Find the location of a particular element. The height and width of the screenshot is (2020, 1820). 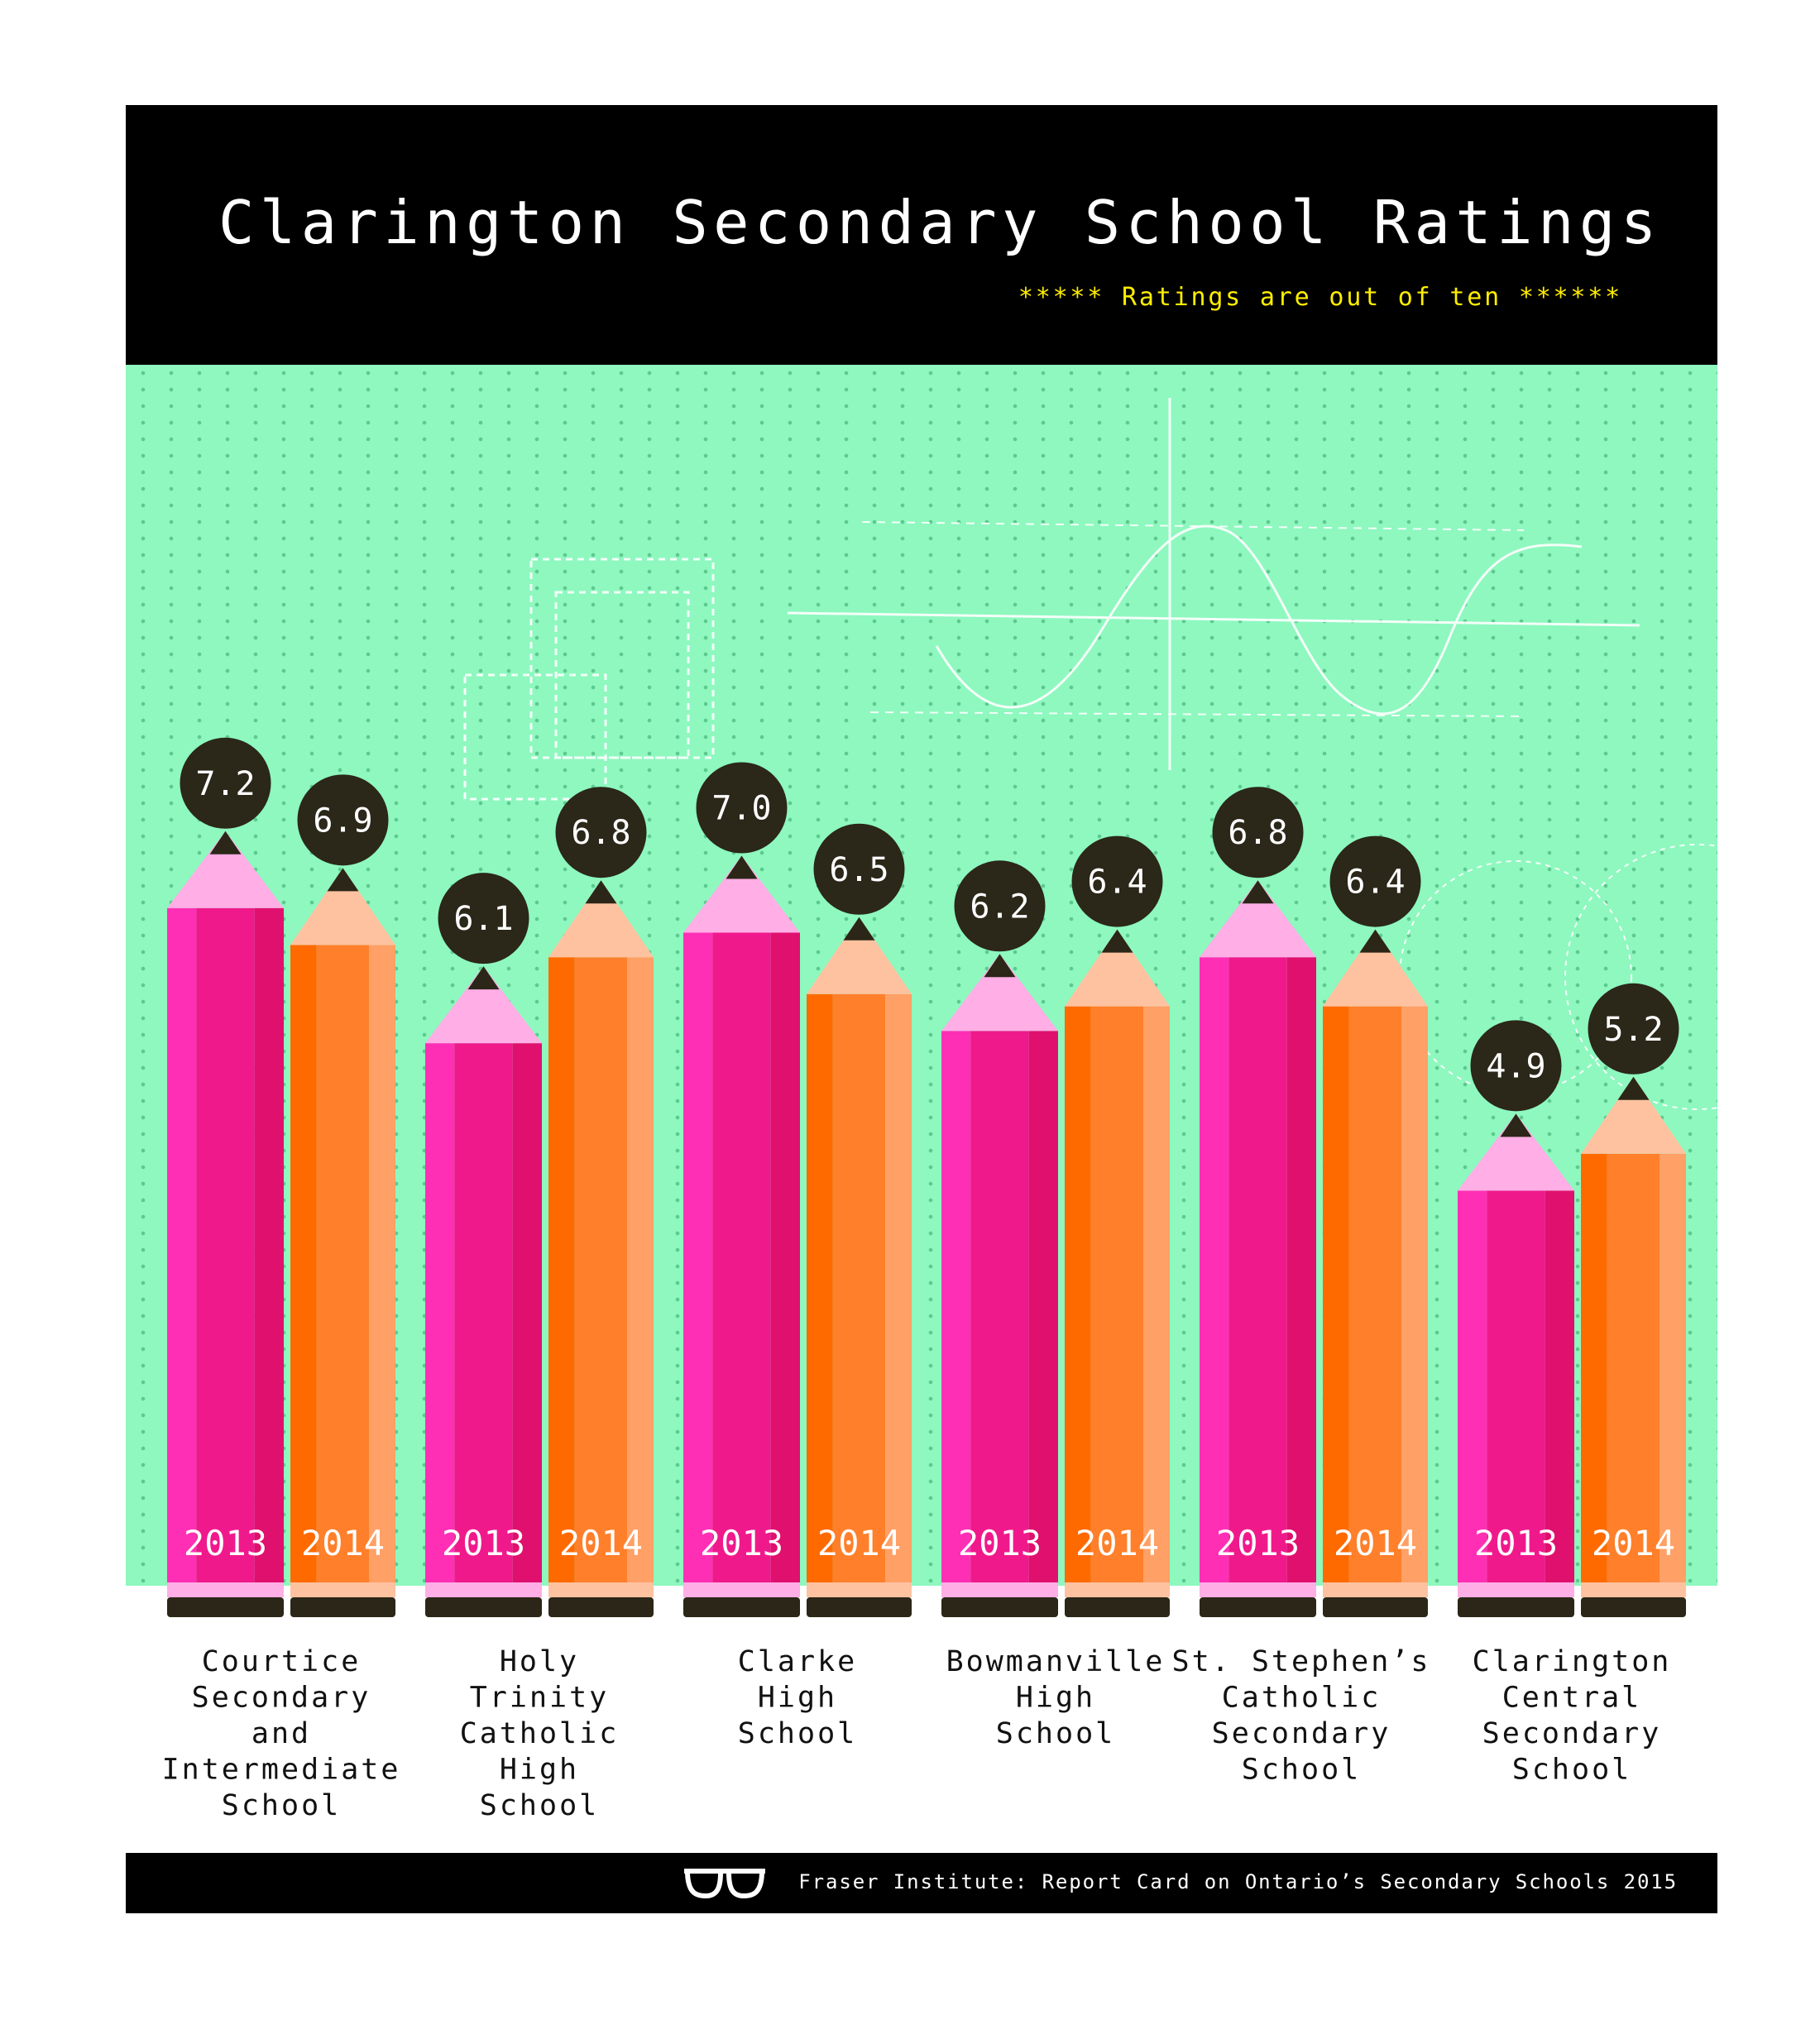

category-label: Holy is located at coordinates (539, 1661).